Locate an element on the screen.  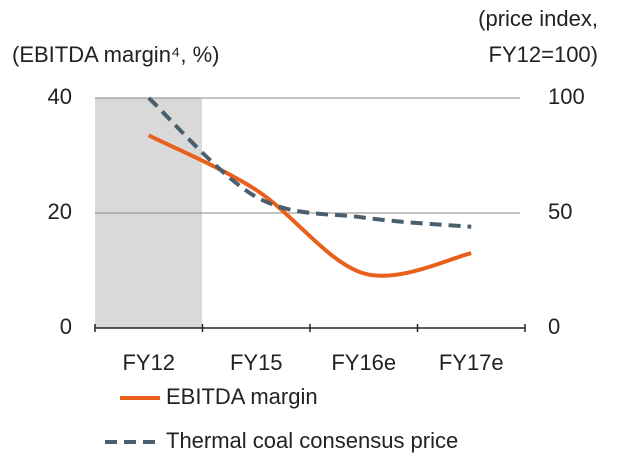
y-tick-label: 20 is located at coordinates (60, 211).